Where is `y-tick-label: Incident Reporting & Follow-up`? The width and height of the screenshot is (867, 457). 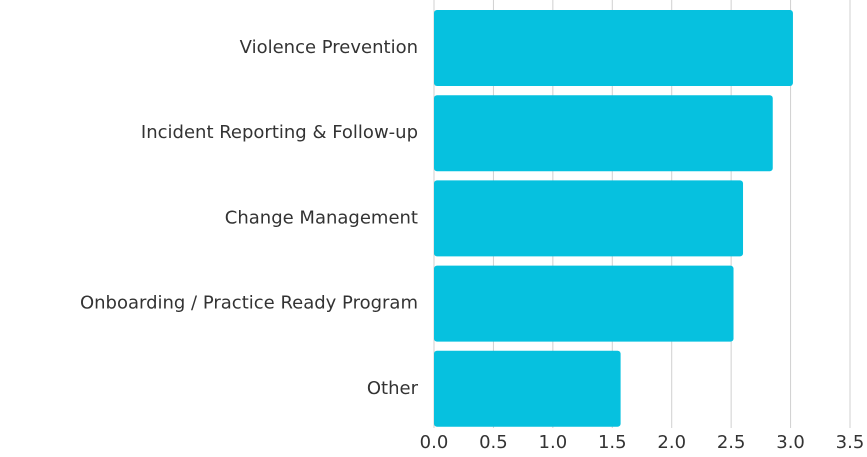
y-tick-label: Incident Reporting & Follow-up is located at coordinates (279, 132).